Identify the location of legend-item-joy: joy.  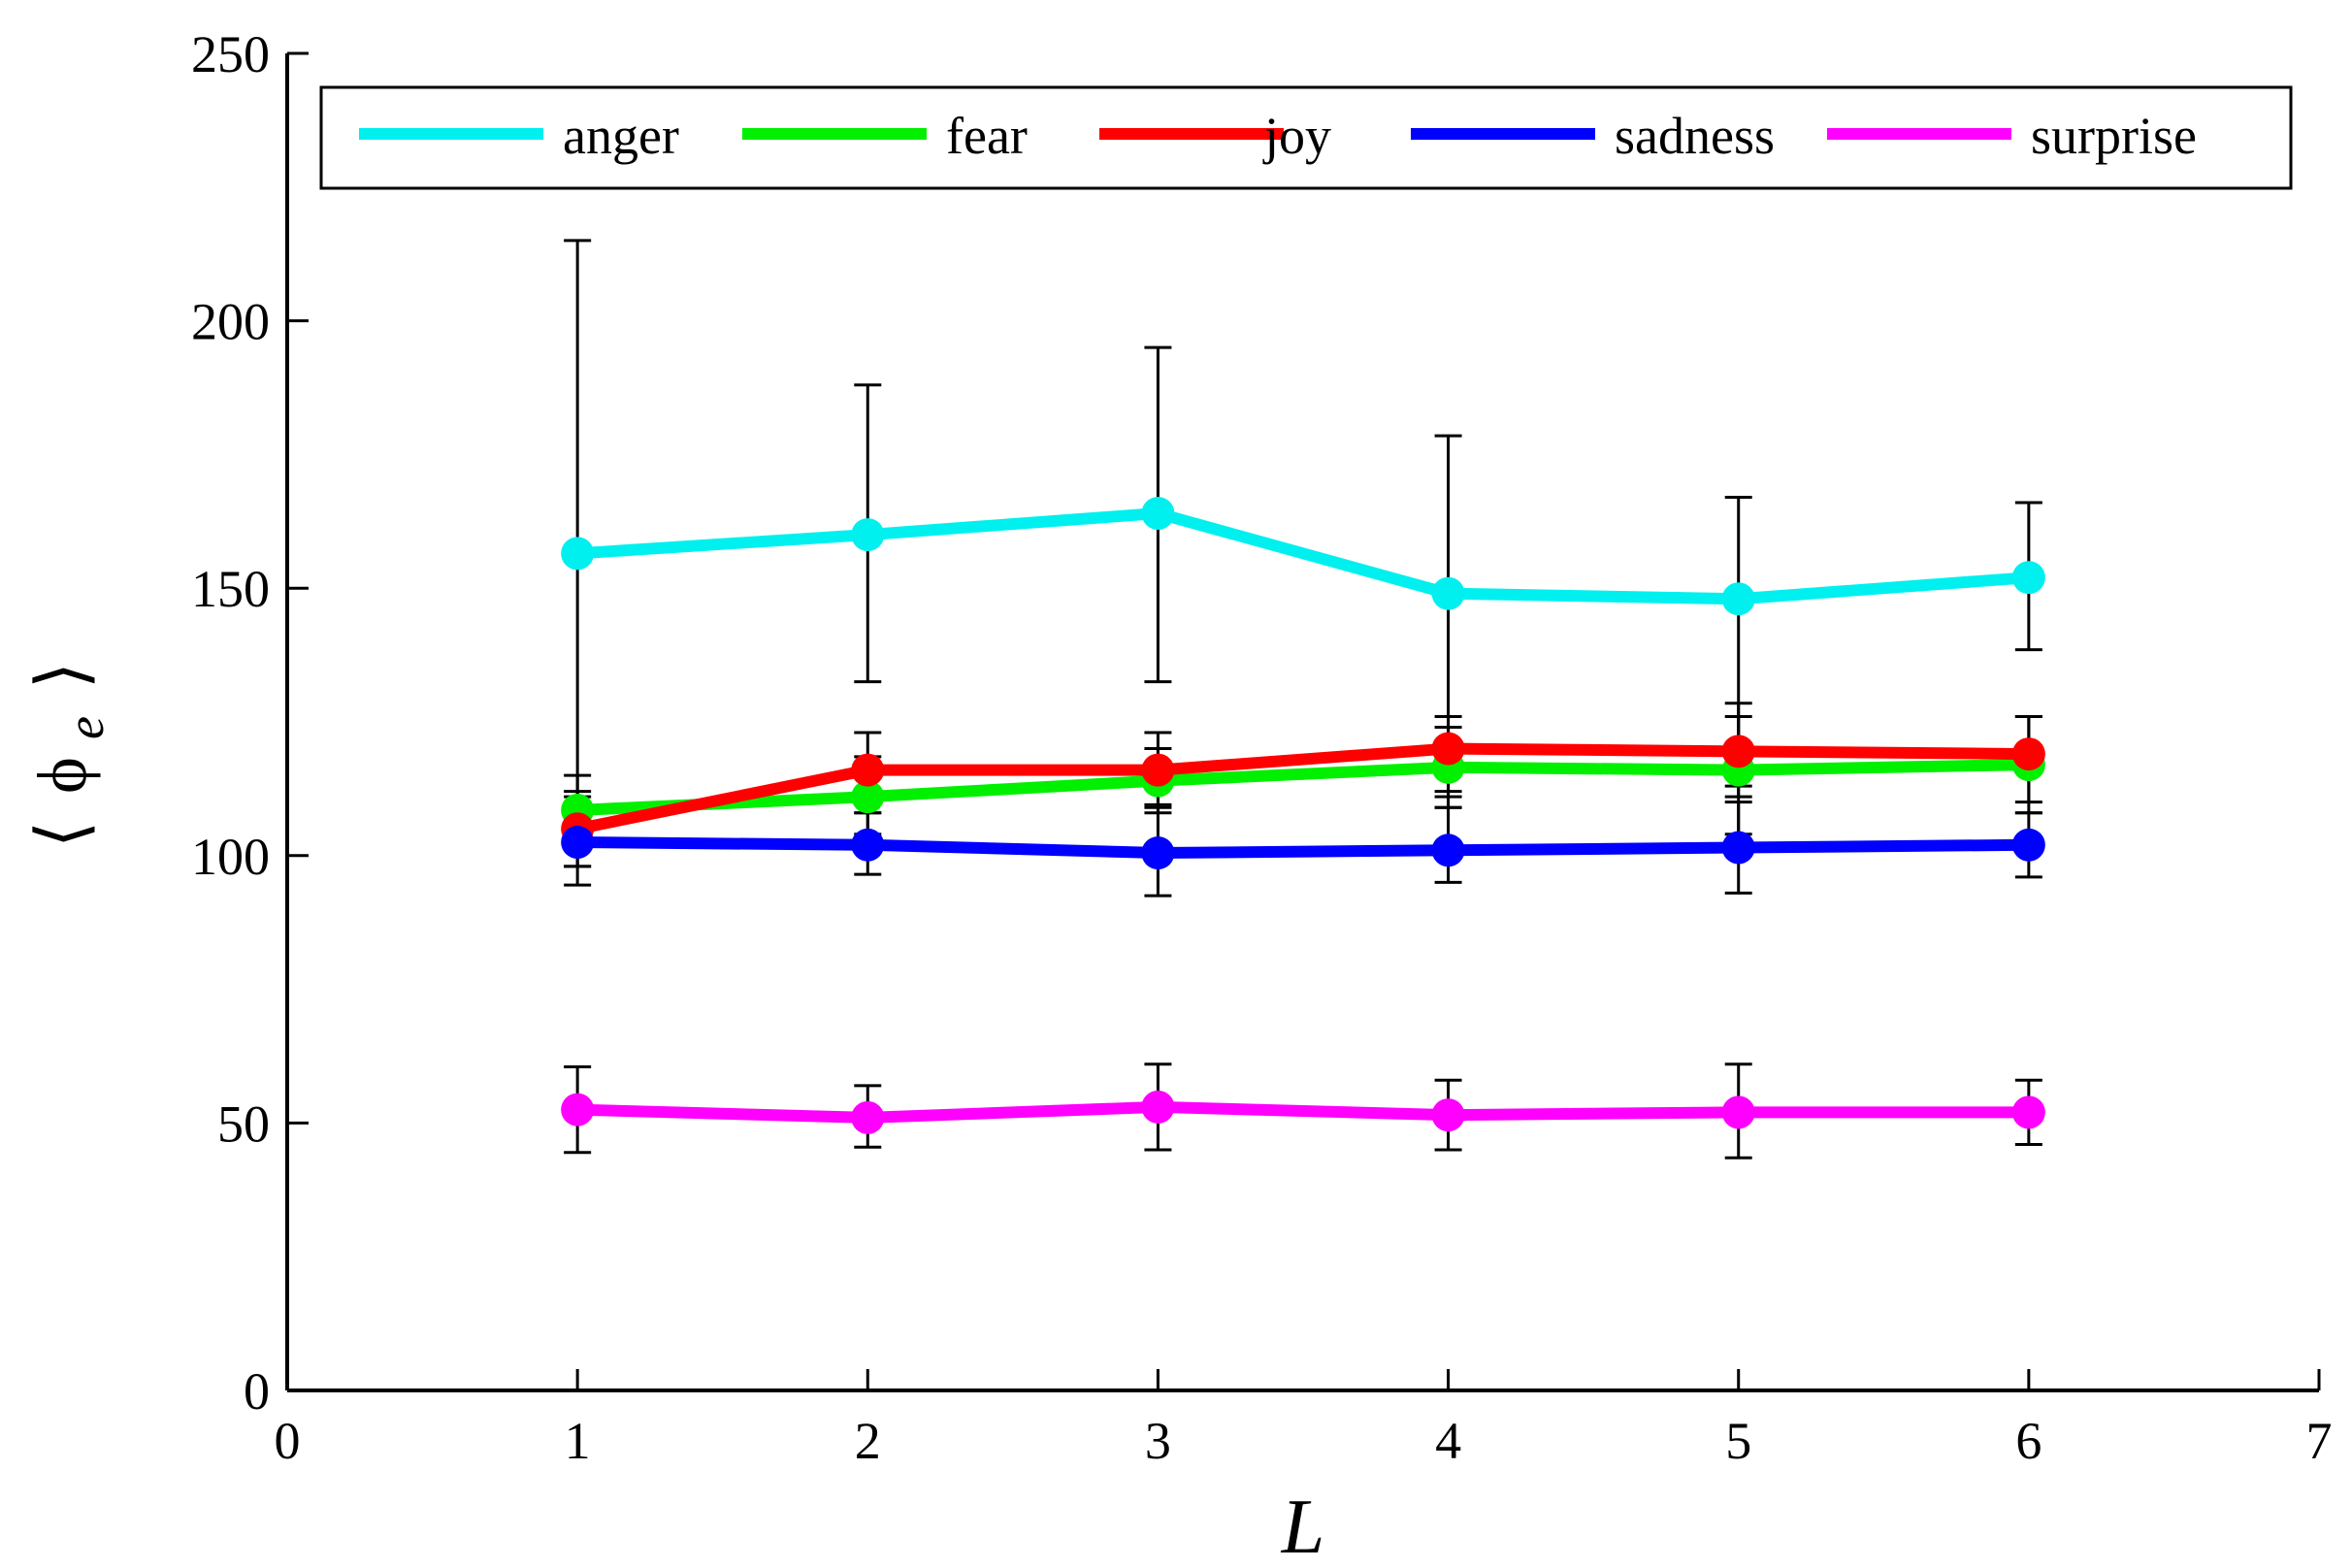
(1215, 136).